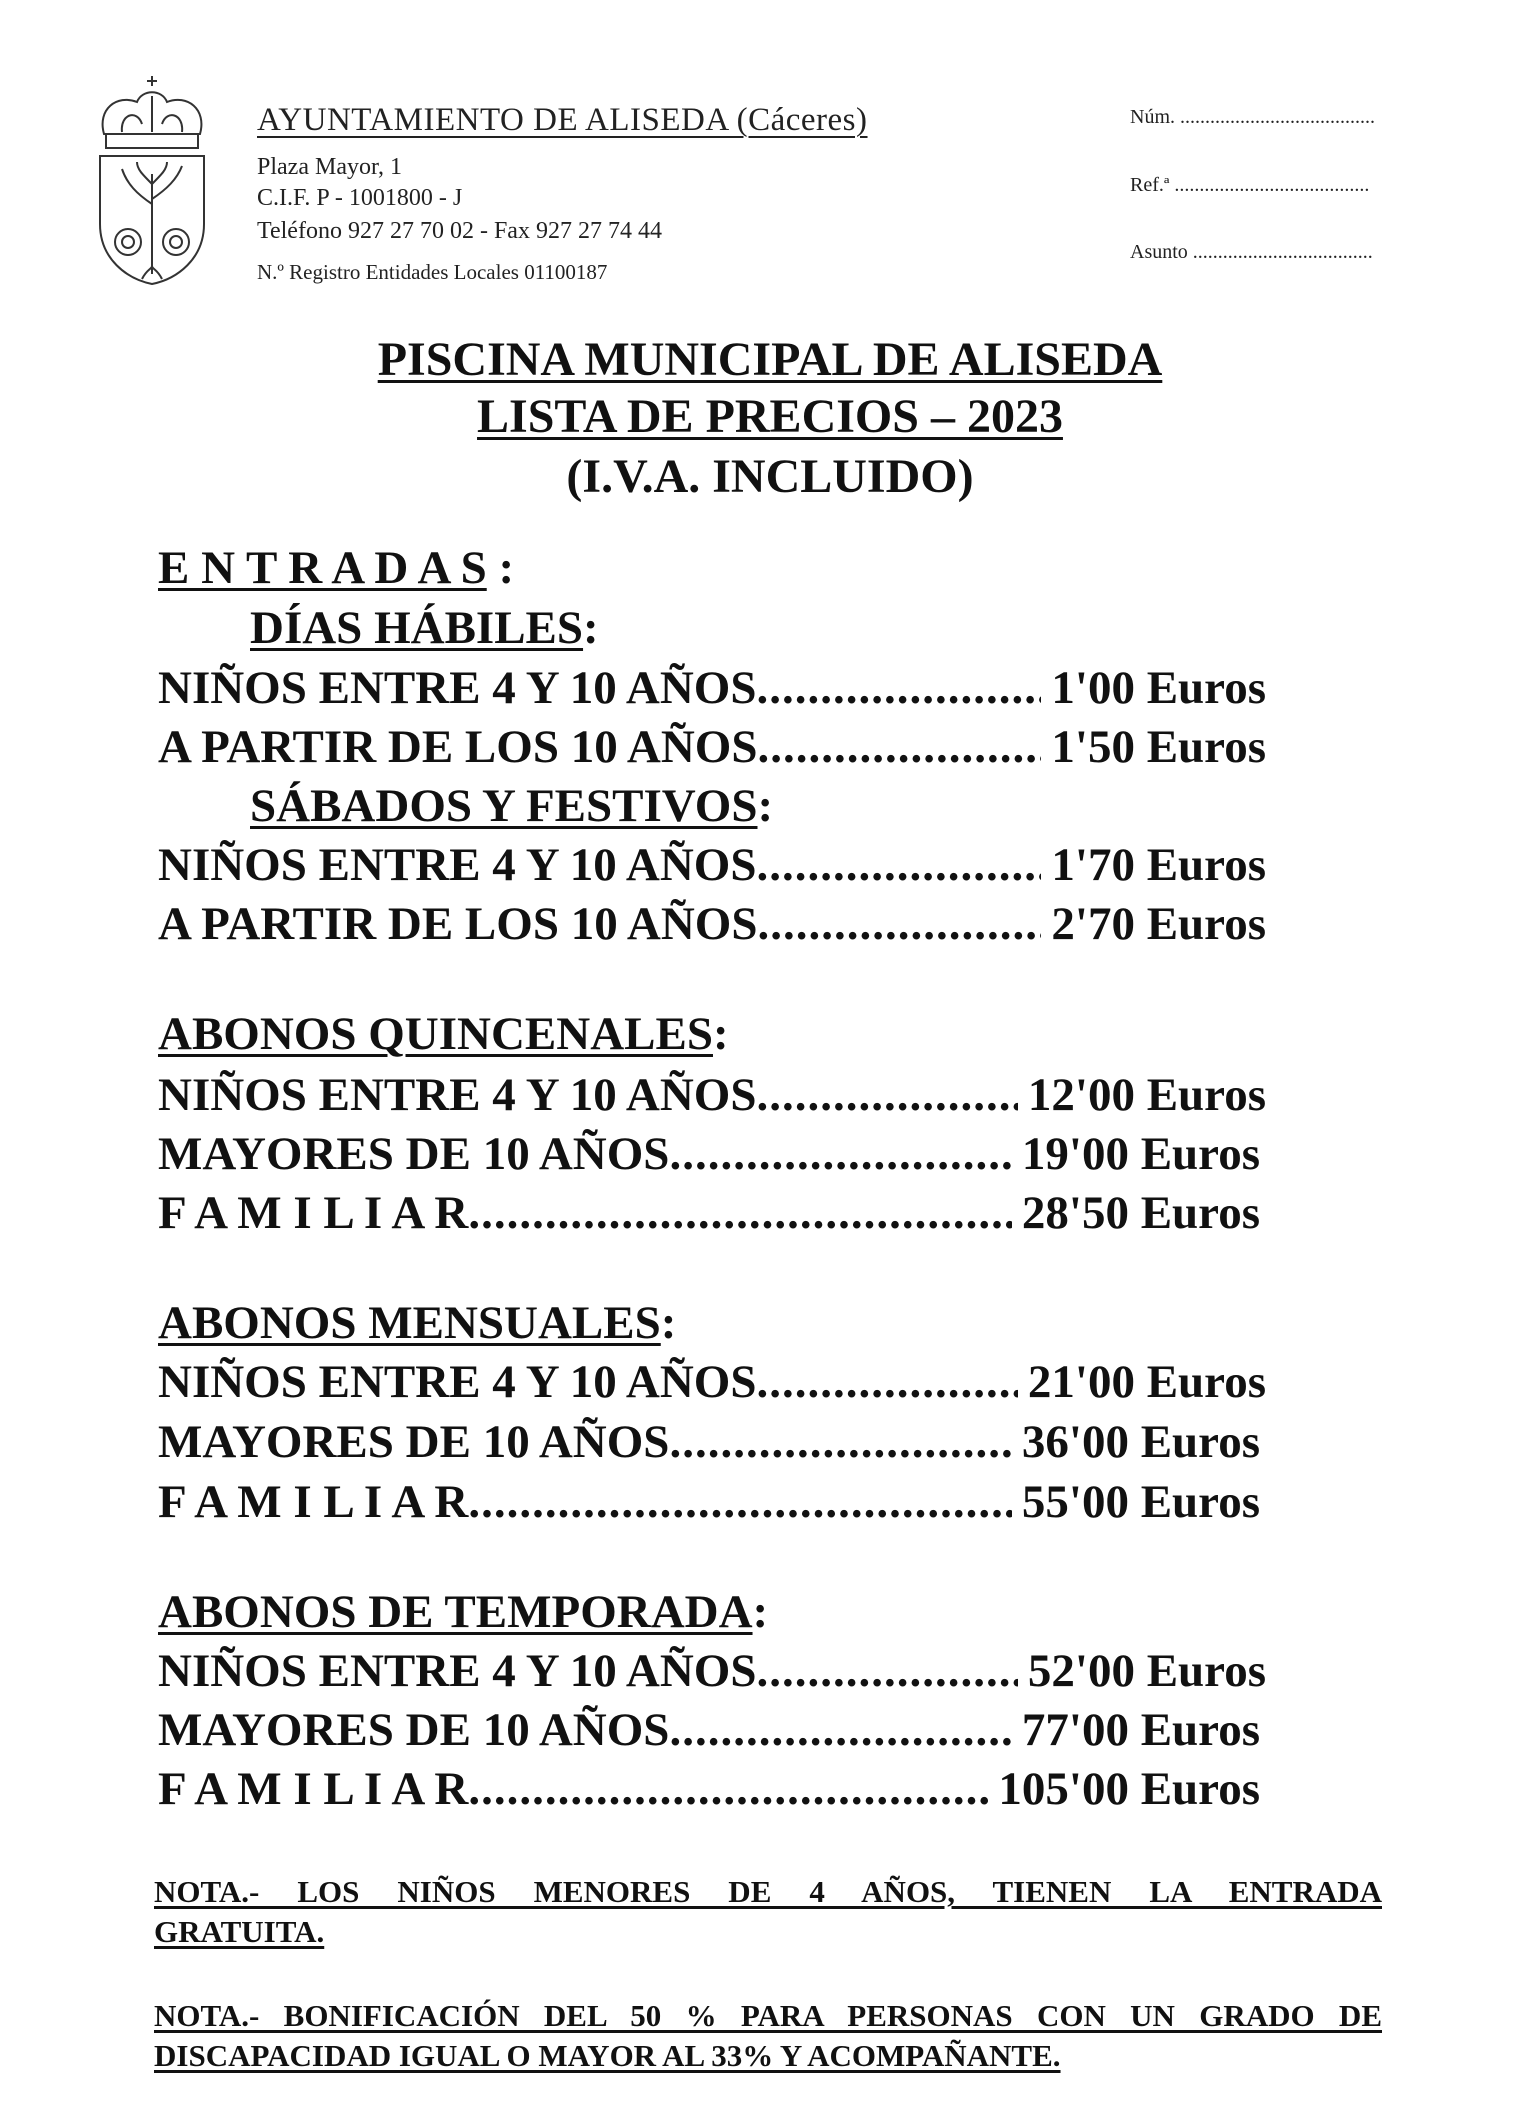  Describe the element at coordinates (770, 416) in the screenshot. I see `title-line-2: LISTA DE PRECIOS – 2023` at that location.